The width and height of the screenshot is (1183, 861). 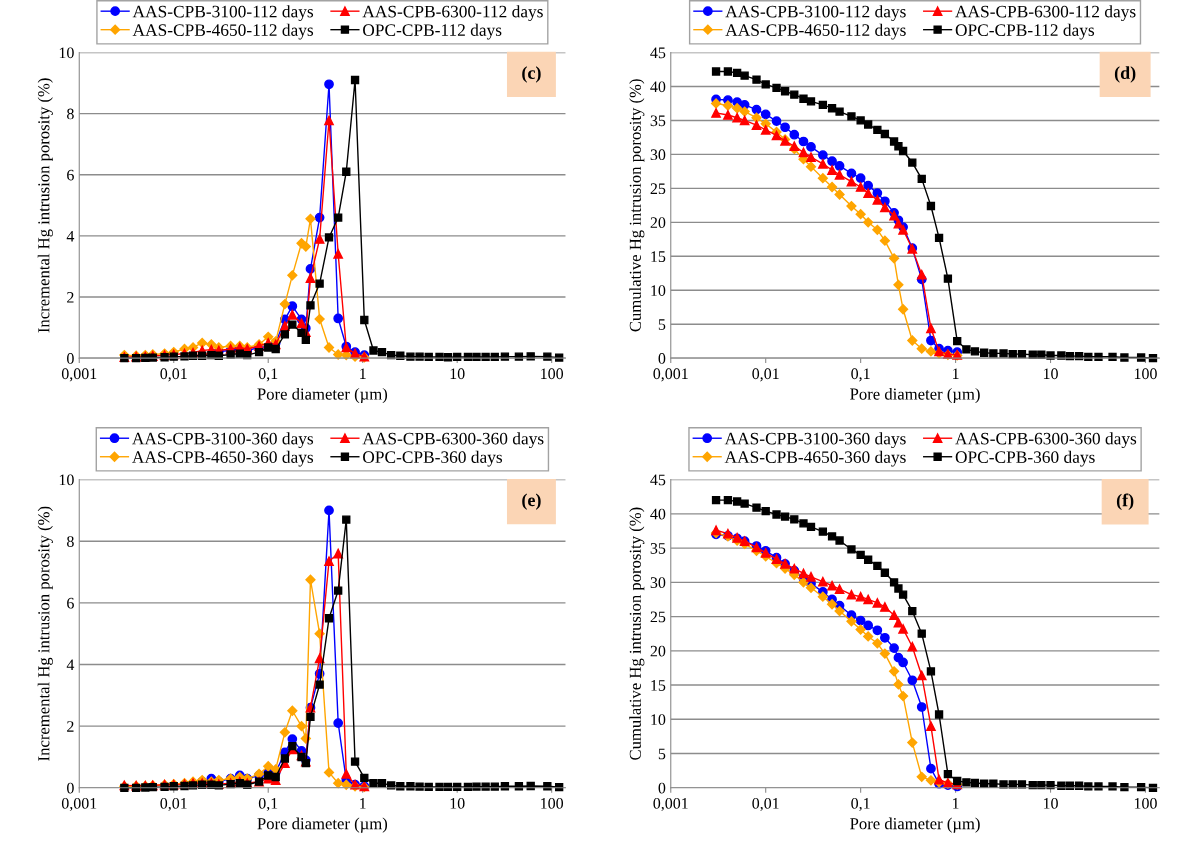 What do you see at coordinates (1125, 502) in the screenshot?
I see `annotation: (f)` at bounding box center [1125, 502].